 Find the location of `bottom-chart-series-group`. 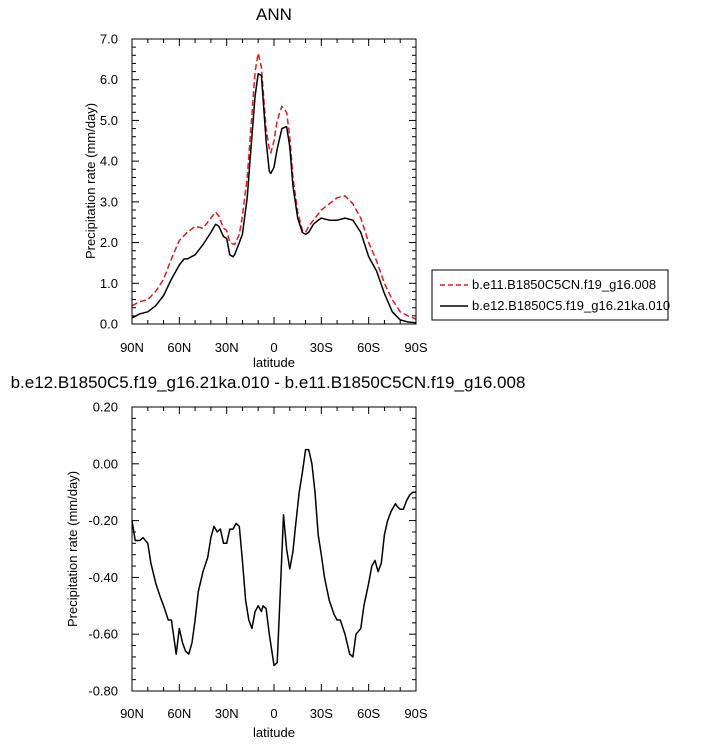

bottom-chart-series-group is located at coordinates (273, 557).